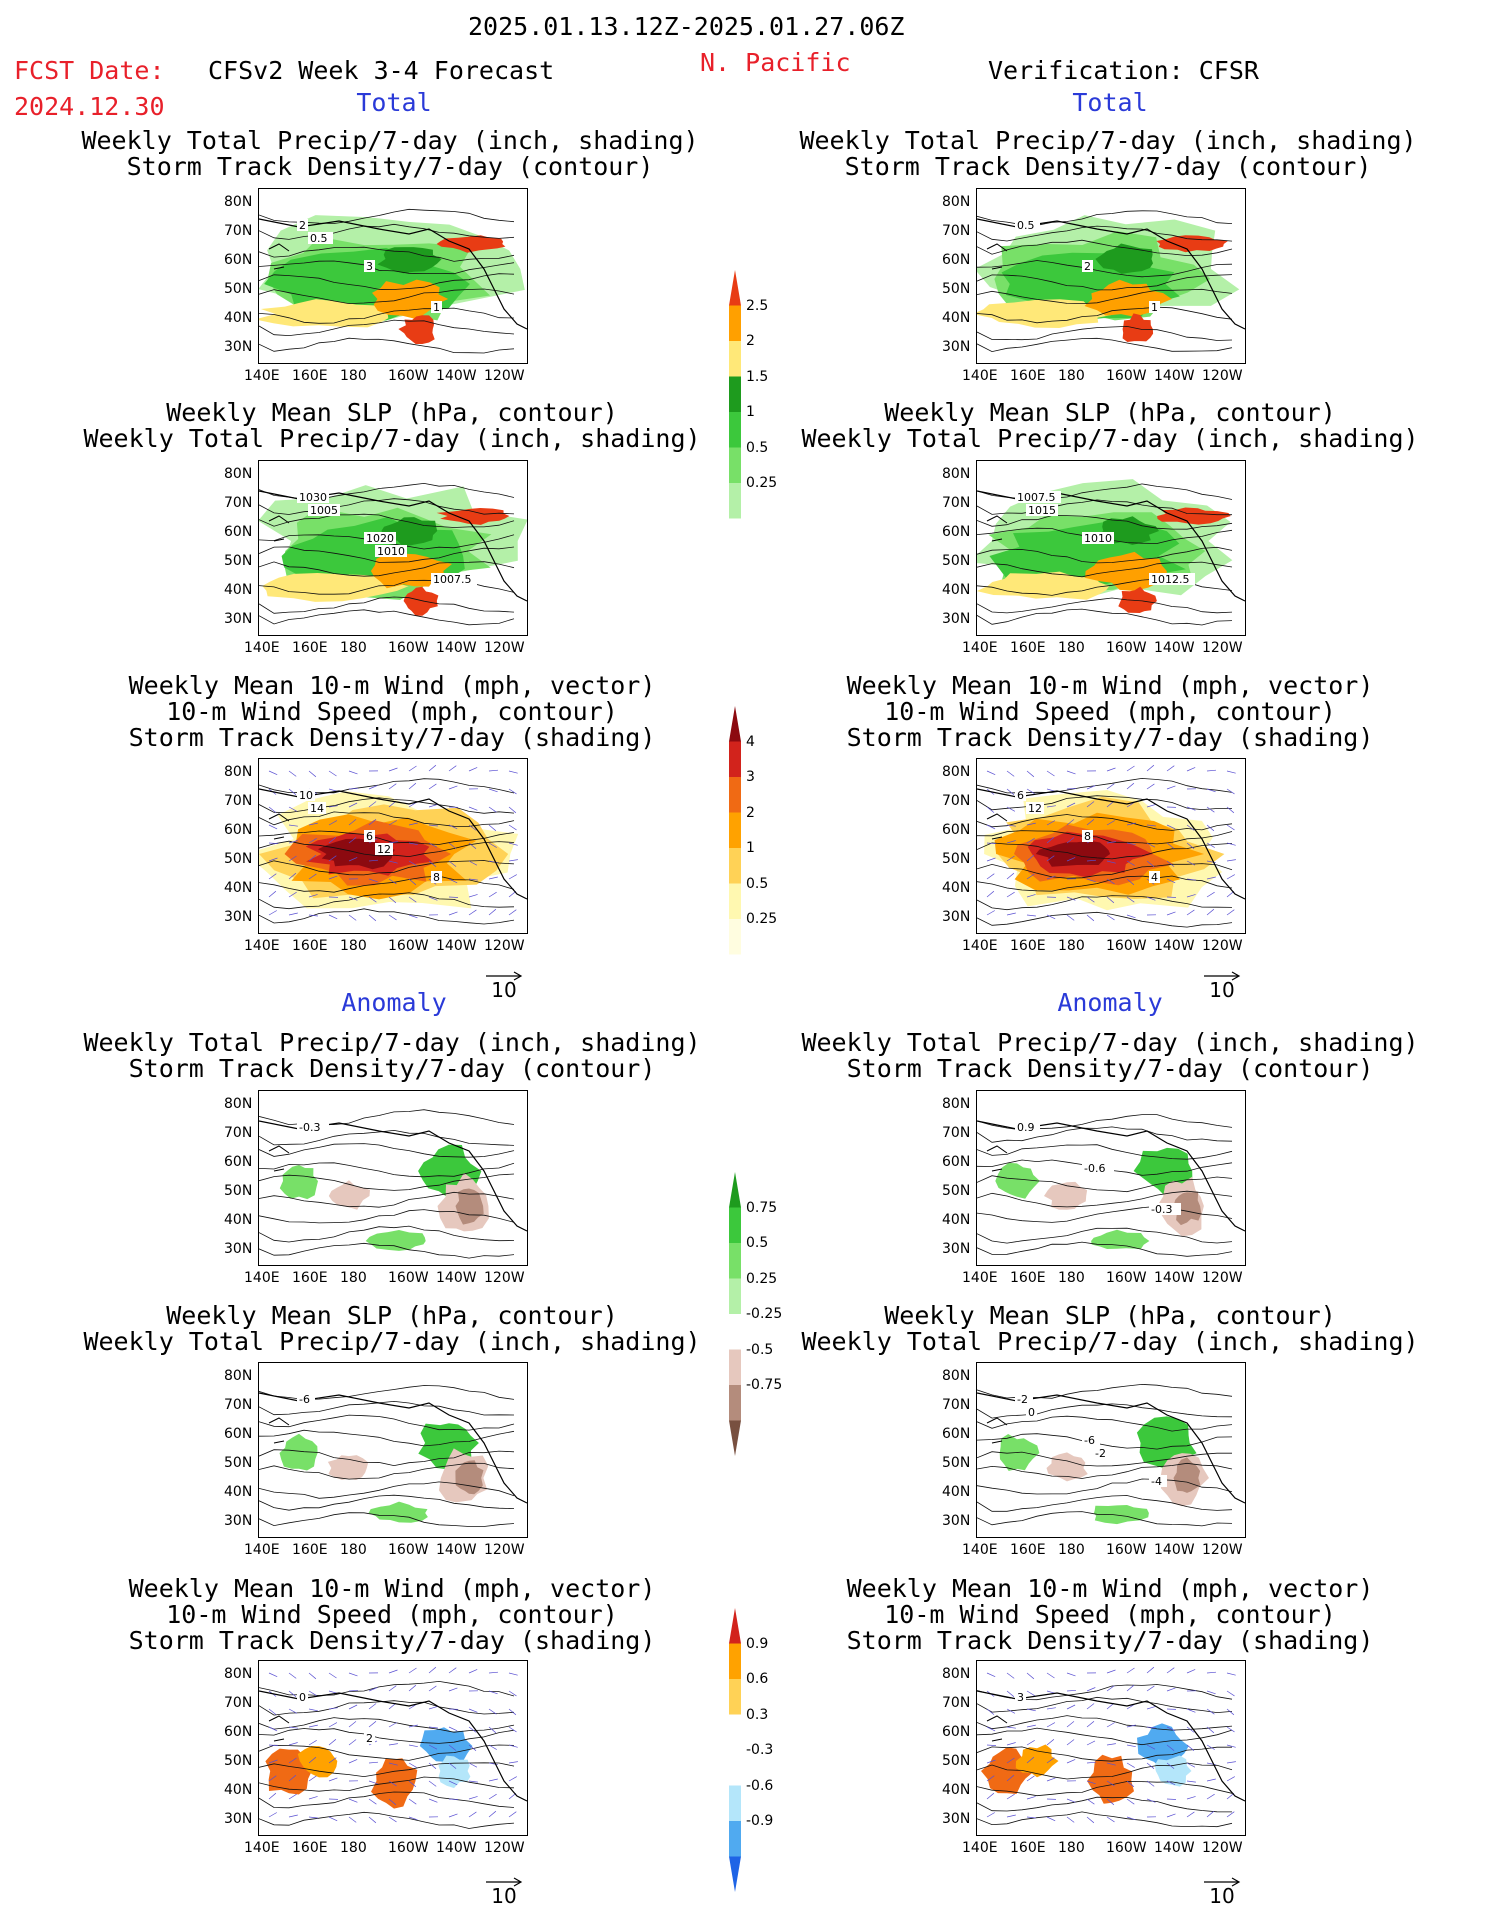  What do you see at coordinates (1036, 497) in the screenshot?
I see `svg-text: 1007.5` at bounding box center [1036, 497].